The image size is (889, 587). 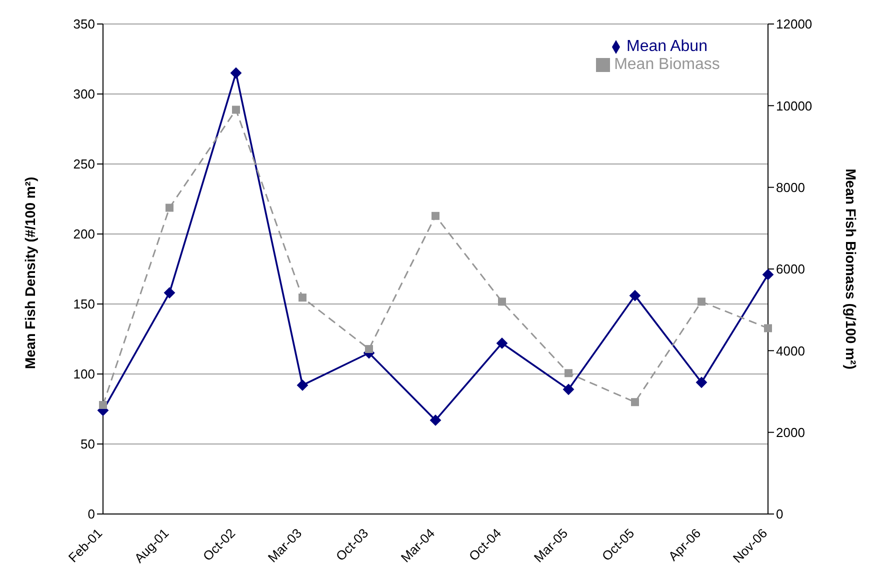 What do you see at coordinates (667, 46) in the screenshot?
I see `legend-label: Mean Abun` at bounding box center [667, 46].